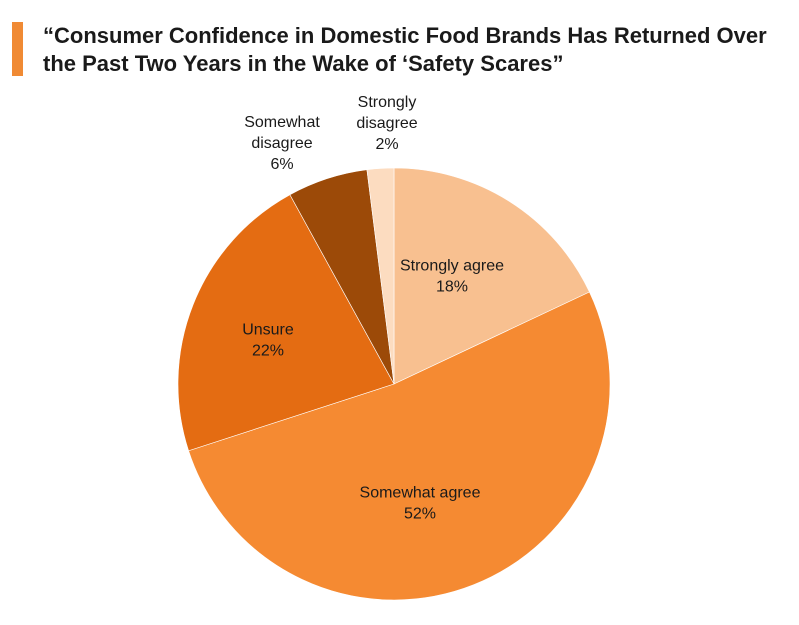 The width and height of the screenshot is (799, 625). I want to click on pie-label-unsure-text: Unsure, so click(268, 330).